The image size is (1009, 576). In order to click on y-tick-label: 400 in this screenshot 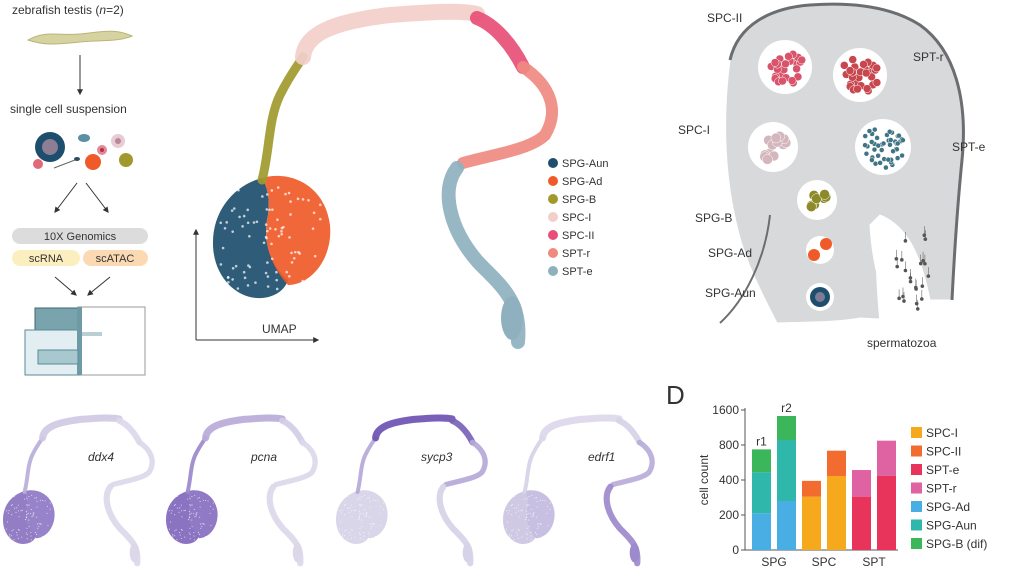, I will do `click(729, 480)`.